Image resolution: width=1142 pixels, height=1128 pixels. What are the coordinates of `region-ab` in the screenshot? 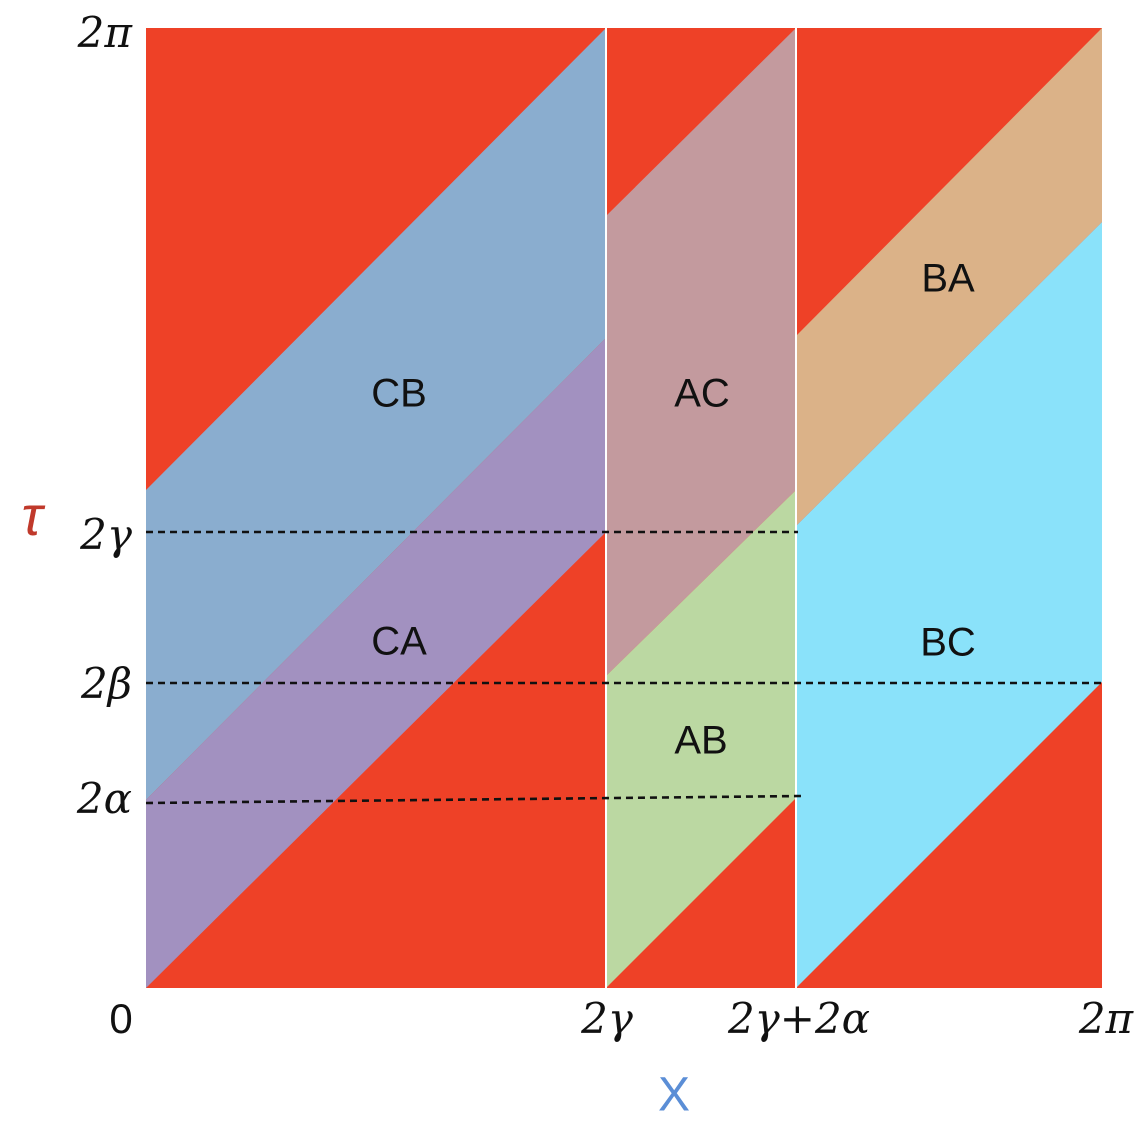 It's located at (701, 739).